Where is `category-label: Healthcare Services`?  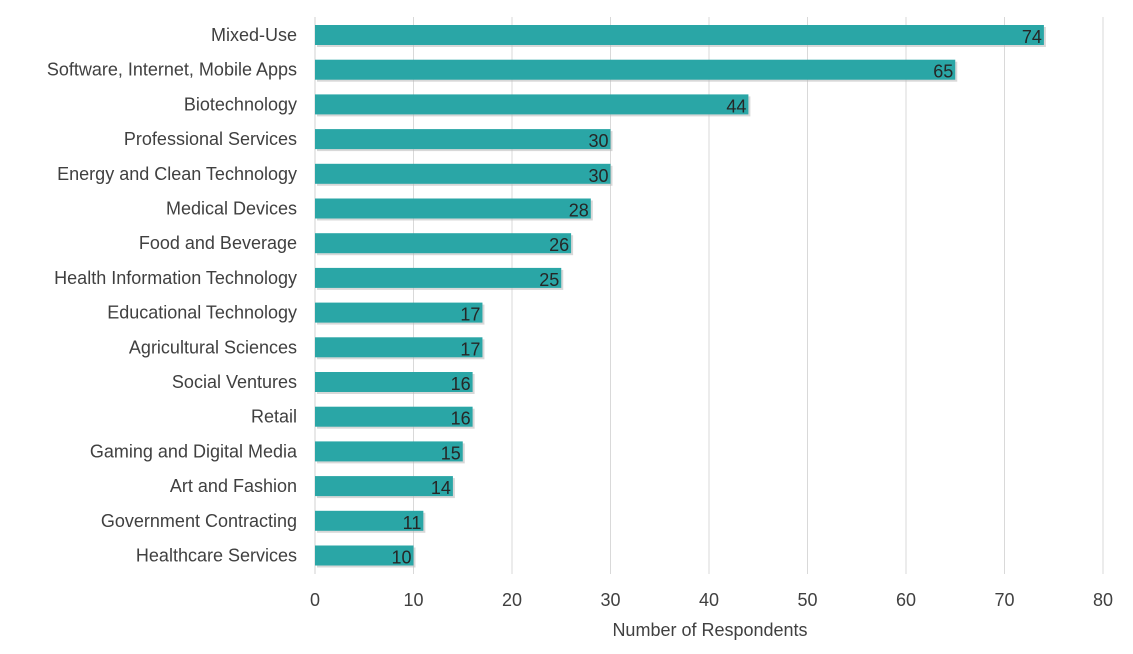 category-label: Healthcare Services is located at coordinates (216, 556).